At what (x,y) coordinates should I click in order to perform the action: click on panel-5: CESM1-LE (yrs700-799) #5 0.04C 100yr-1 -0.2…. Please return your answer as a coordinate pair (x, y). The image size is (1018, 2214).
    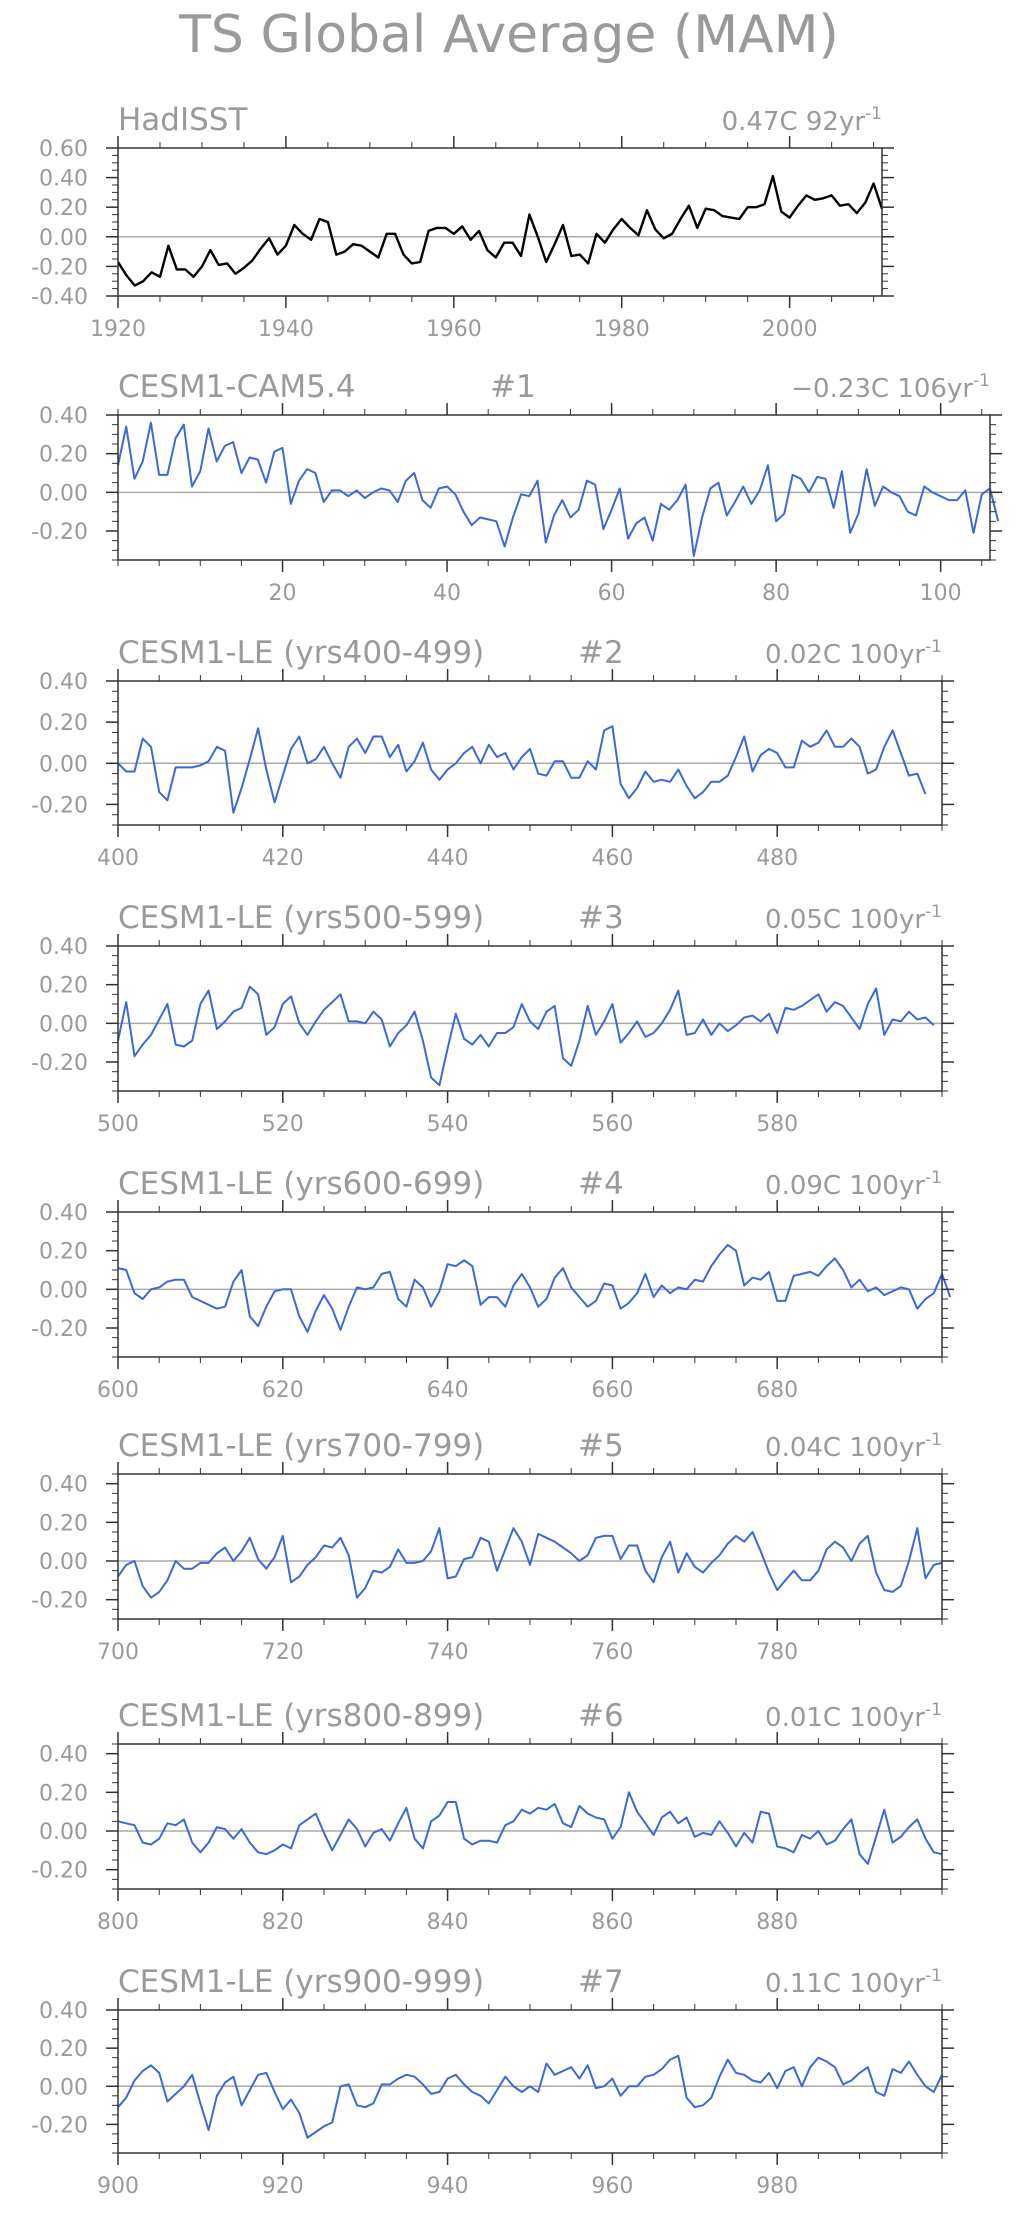
    Looking at the image, I should click on (492, 1546).